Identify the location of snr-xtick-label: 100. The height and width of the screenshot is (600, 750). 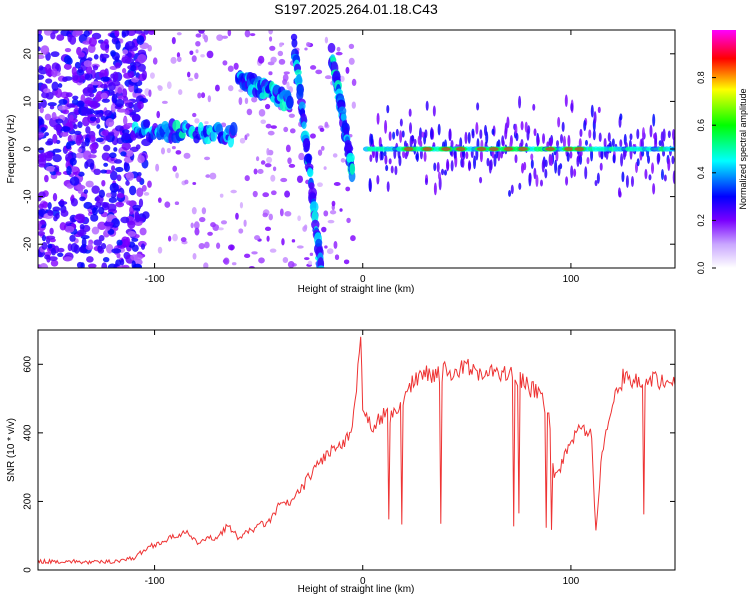
(571, 581).